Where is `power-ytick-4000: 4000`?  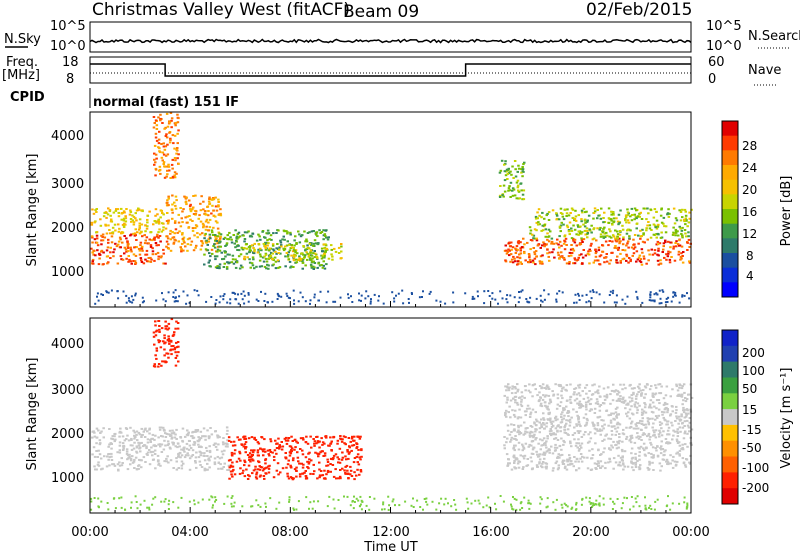
power-ytick-4000: 4000 is located at coordinates (67, 136).